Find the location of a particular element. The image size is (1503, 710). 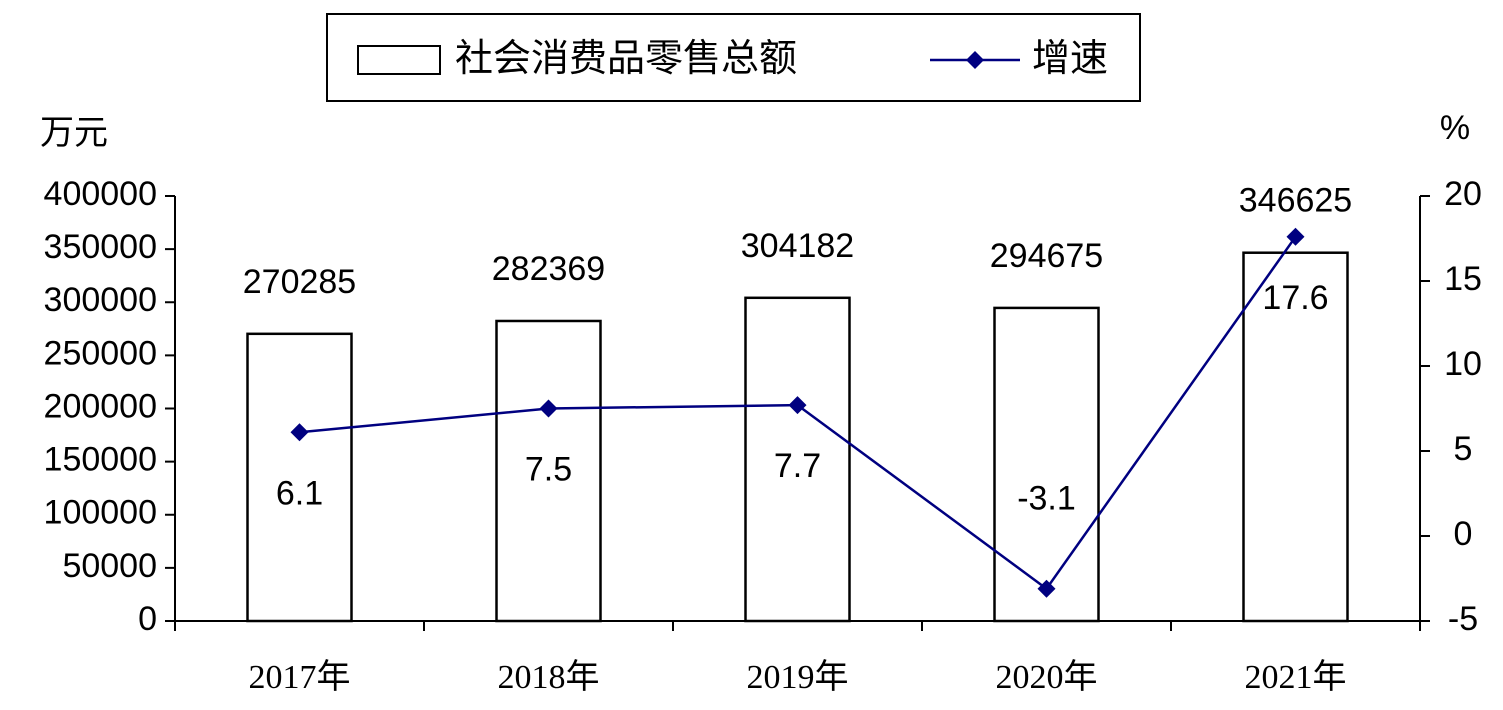

y2-tick-label: 20 is located at coordinates (1463, 194).